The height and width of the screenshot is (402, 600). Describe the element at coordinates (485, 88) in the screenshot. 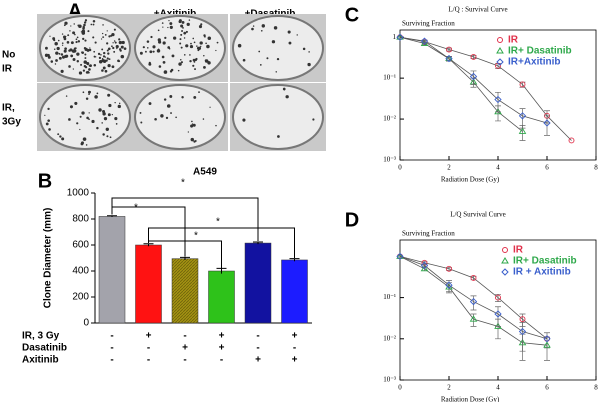

I see `survival-curve` at that location.